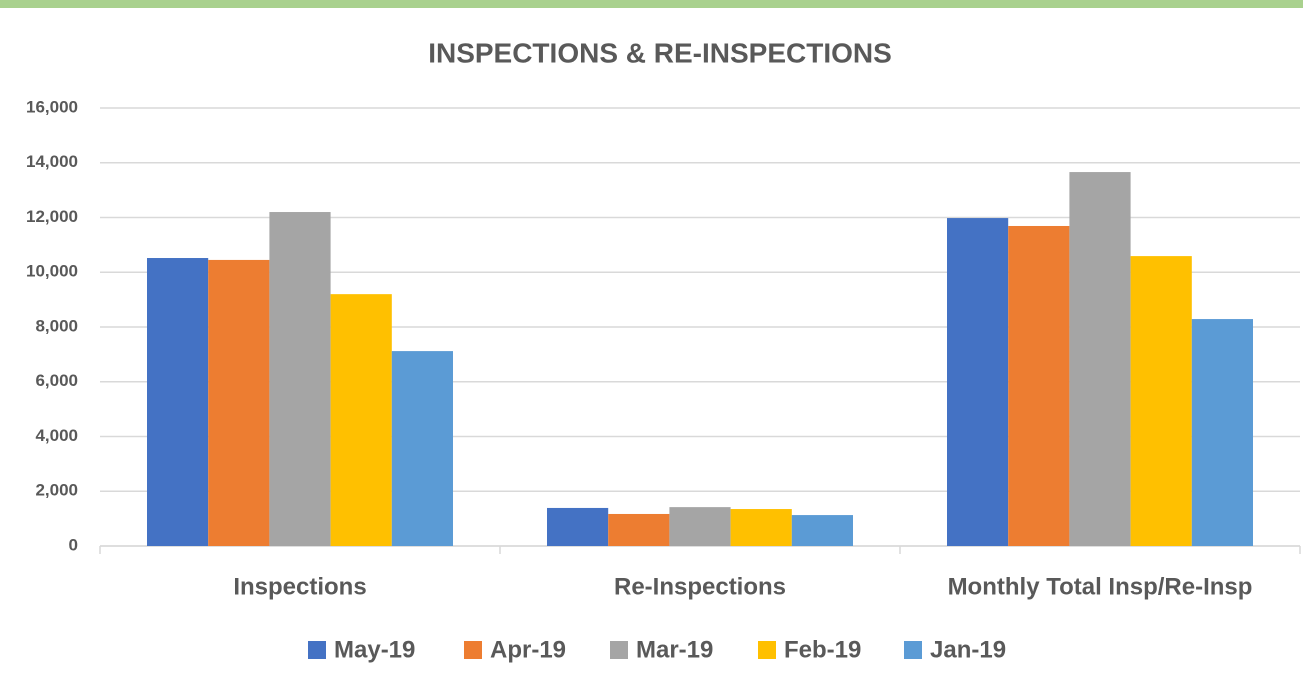 This screenshot has height=678, width=1303. What do you see at coordinates (56, 380) in the screenshot?
I see `y-tick-label: 6,000` at bounding box center [56, 380].